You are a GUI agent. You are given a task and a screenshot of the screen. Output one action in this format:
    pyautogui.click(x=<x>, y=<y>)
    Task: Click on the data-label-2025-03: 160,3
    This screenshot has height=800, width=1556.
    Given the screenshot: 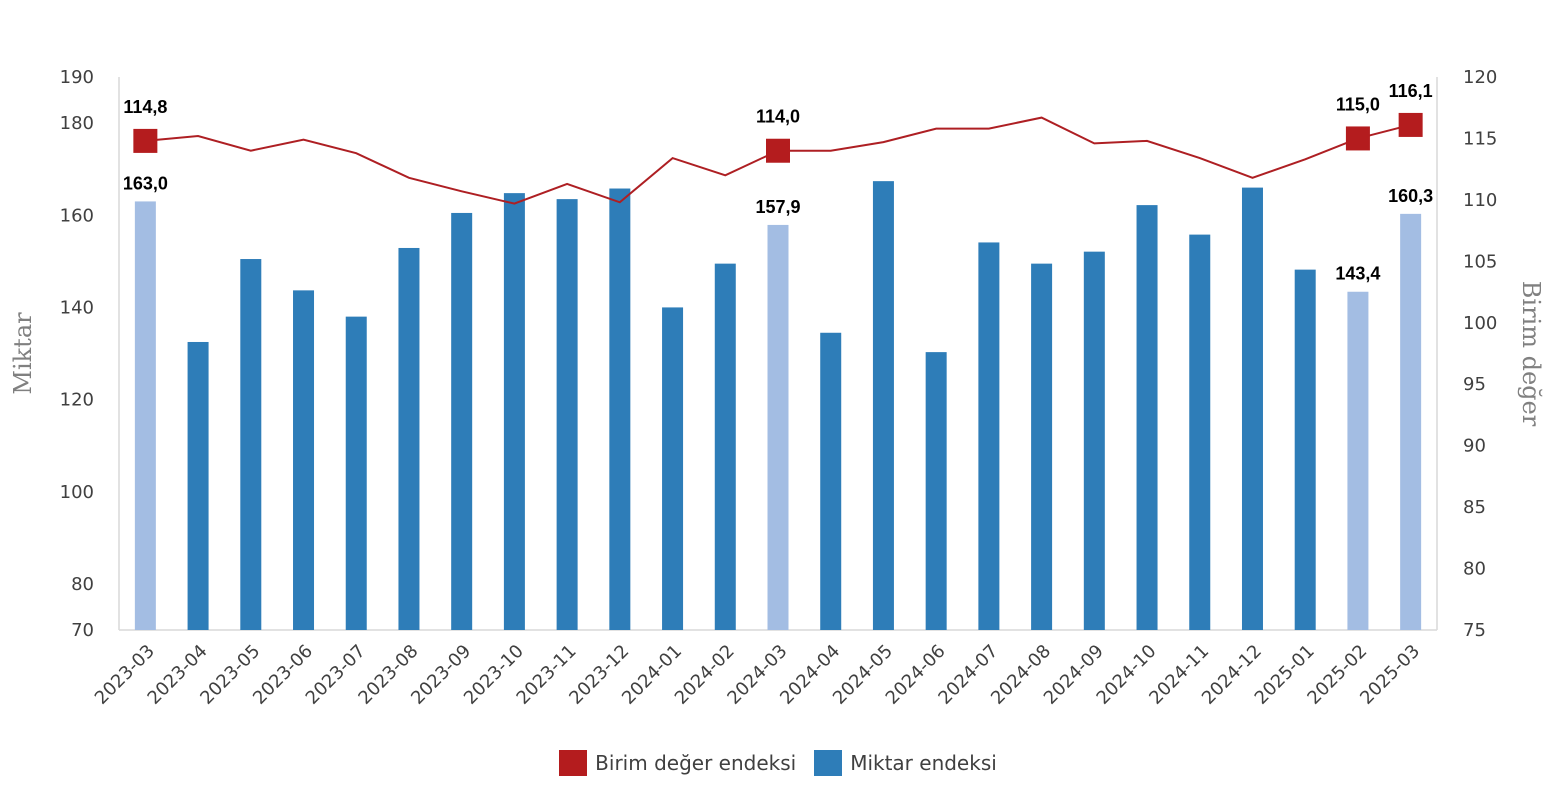 What is the action you would take?
    pyautogui.click(x=1410, y=196)
    